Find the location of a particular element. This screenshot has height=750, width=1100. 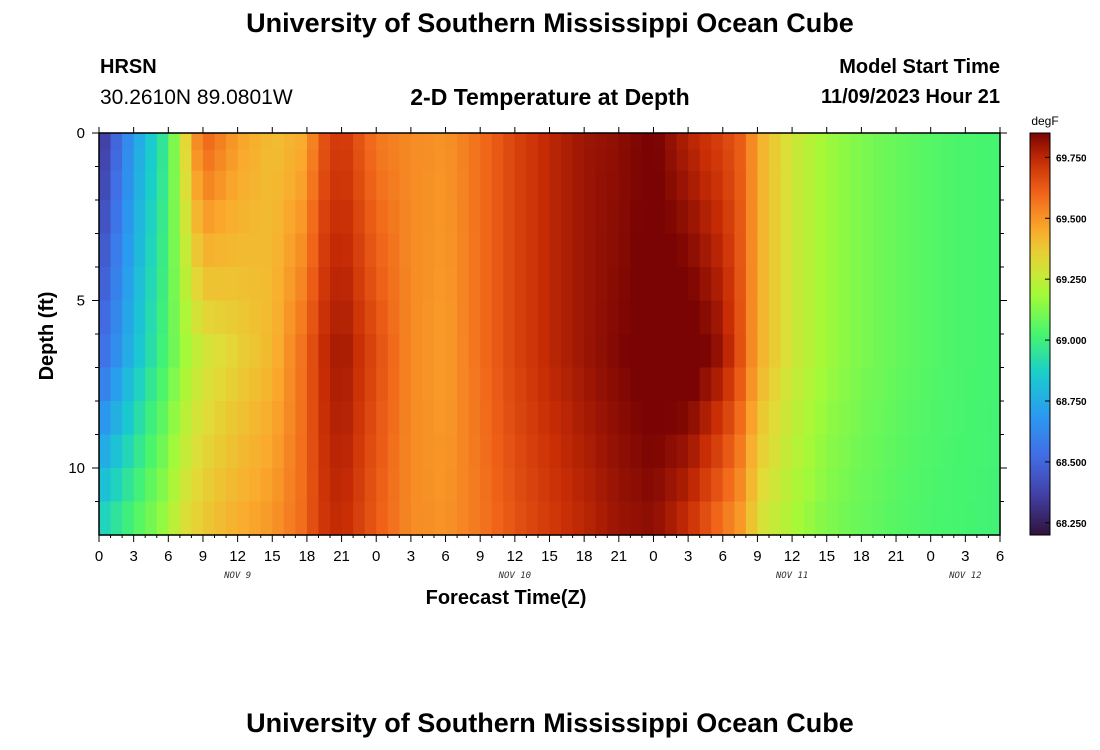

y-tick-label: 5 is located at coordinates (81, 301).